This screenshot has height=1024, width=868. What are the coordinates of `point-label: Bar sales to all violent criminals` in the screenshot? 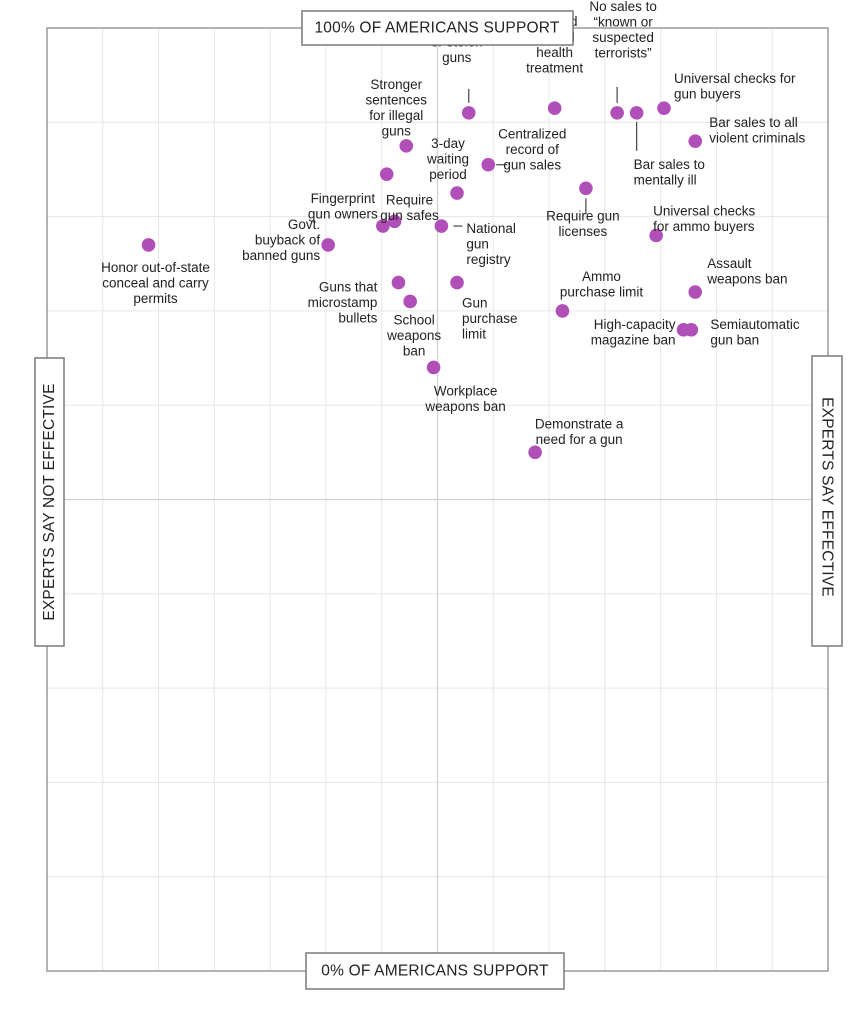 It's located at (757, 130).